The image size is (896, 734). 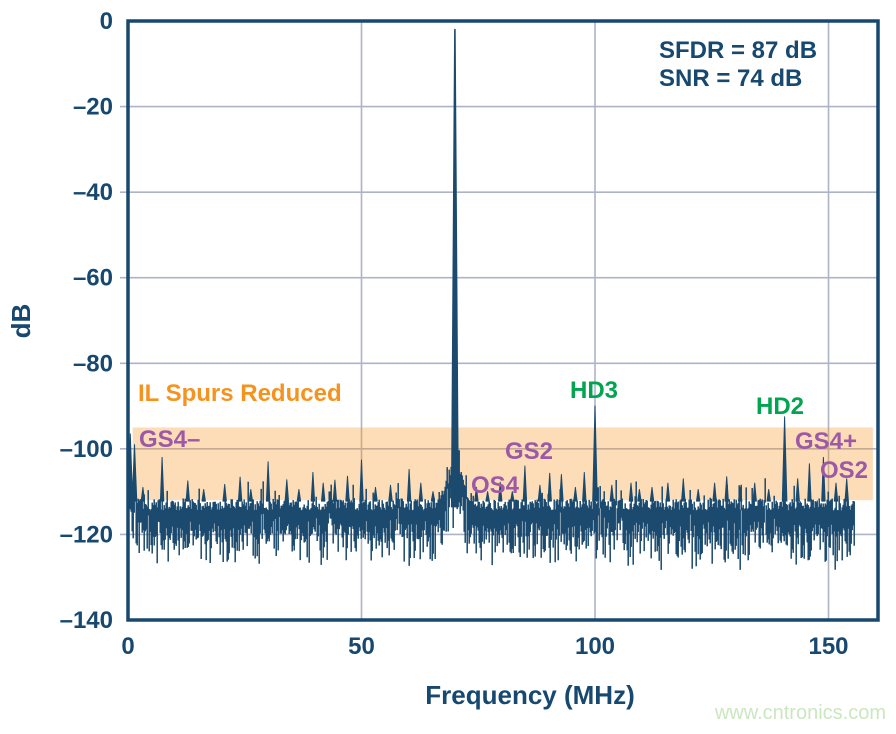 What do you see at coordinates (828, 646) in the screenshot?
I see `x-tick-label: 150` at bounding box center [828, 646].